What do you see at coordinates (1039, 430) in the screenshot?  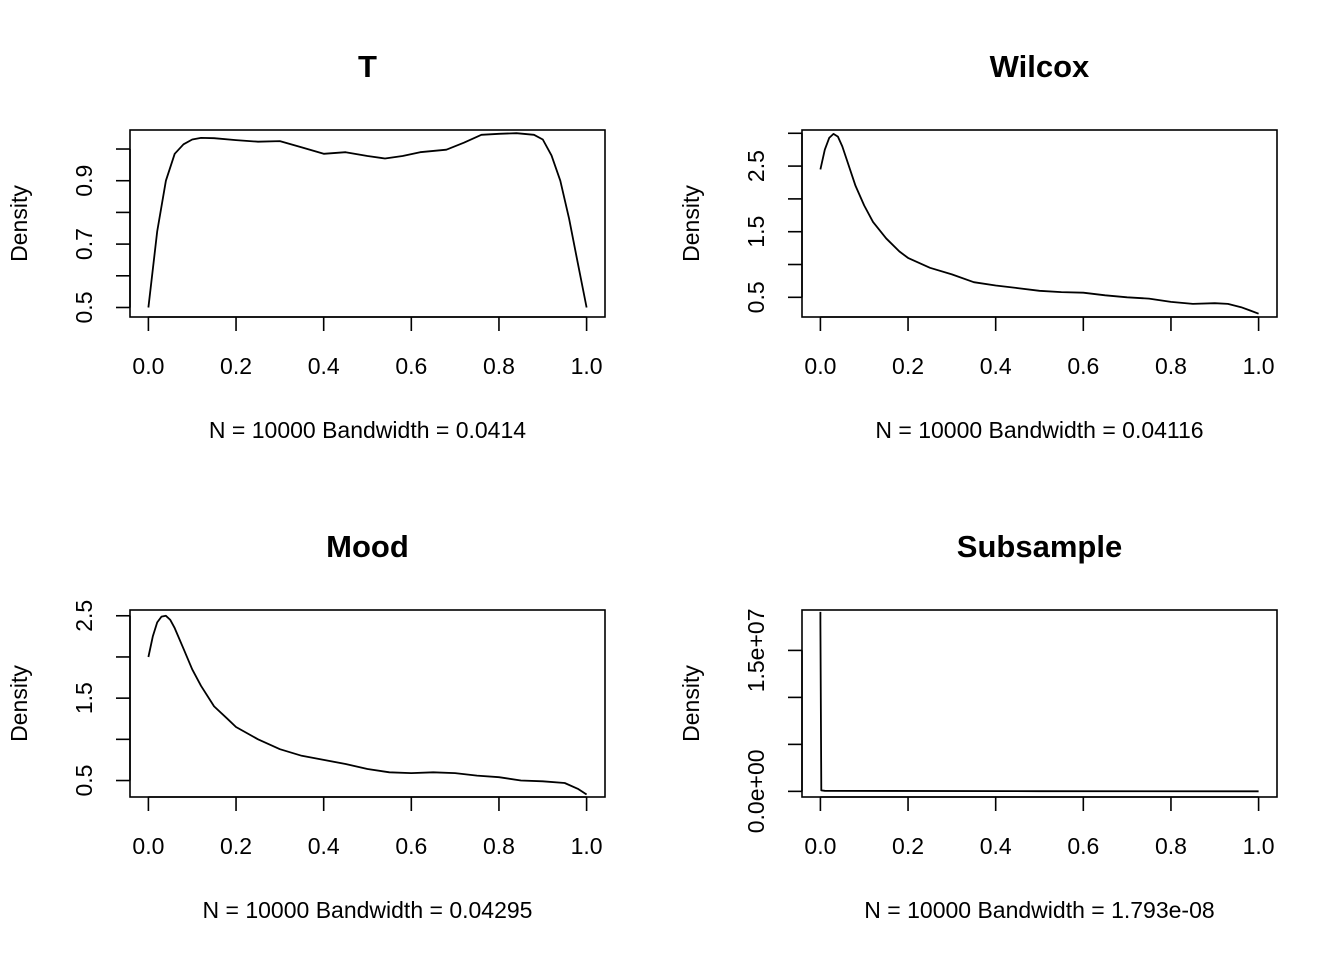 I see `x-axis-label: N = 10000 Bandwidth = 0.04116` at bounding box center [1039, 430].